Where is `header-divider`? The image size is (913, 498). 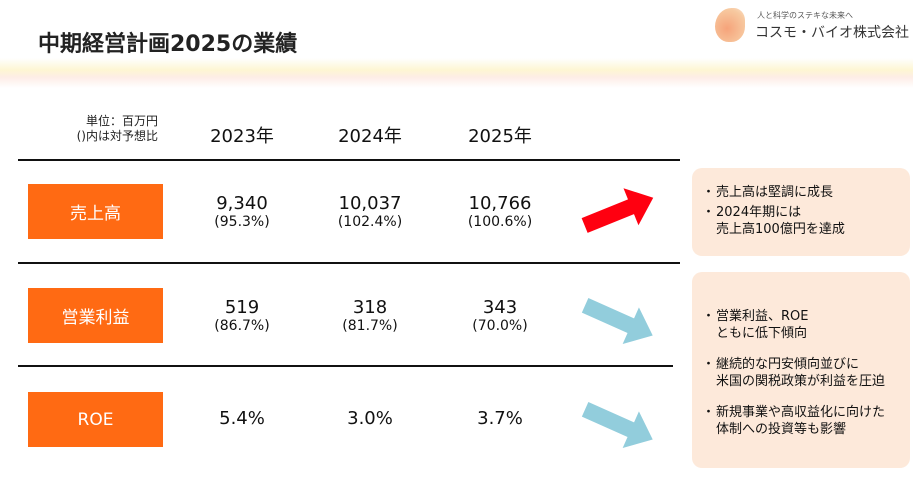 header-divider is located at coordinates (349, 160).